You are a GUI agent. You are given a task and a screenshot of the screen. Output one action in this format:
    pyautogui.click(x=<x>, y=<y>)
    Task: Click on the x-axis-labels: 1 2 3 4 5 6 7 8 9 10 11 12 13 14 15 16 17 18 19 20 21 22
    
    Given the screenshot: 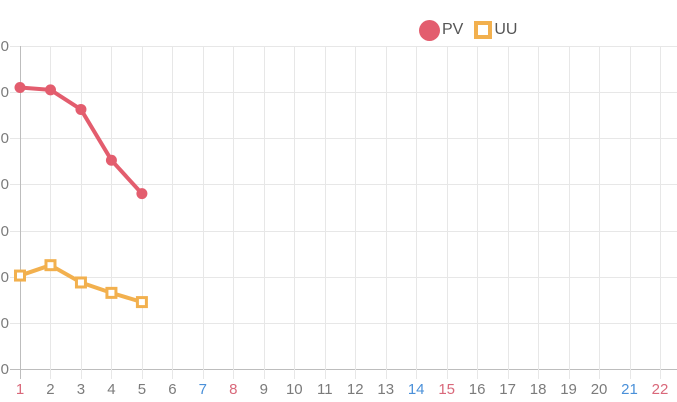 What is the action you would take?
    pyautogui.click(x=342, y=389)
    